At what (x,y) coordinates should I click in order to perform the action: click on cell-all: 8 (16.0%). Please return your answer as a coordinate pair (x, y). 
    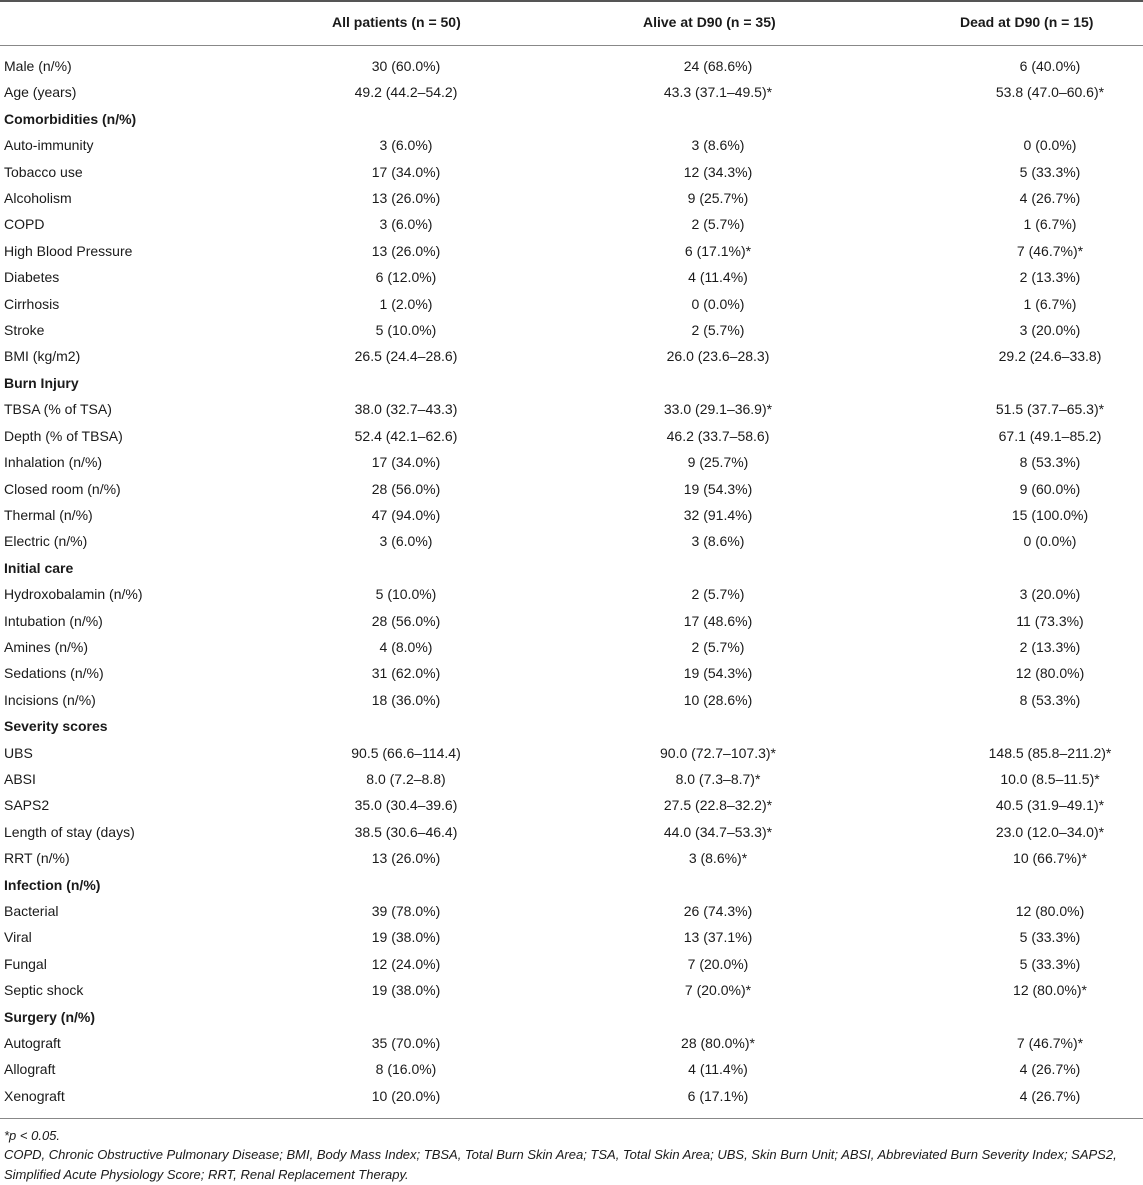
    Looking at the image, I should click on (406, 1069).